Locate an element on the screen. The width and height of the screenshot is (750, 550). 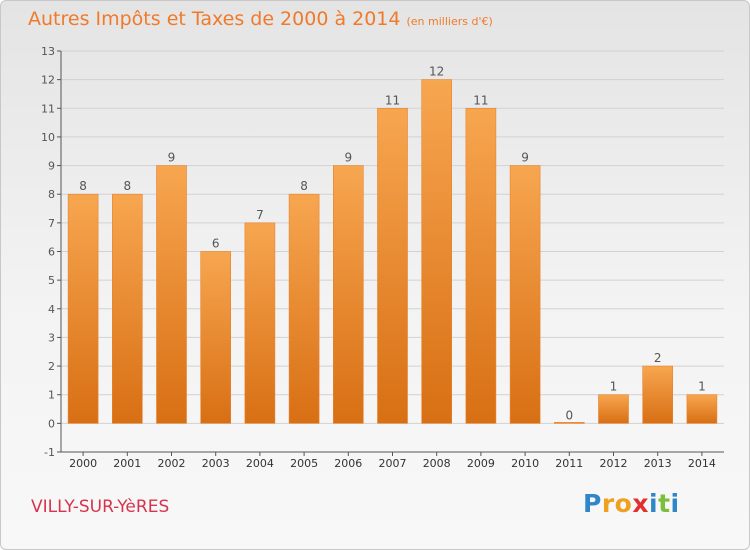
data-label-2012: 1 is located at coordinates (614, 387).